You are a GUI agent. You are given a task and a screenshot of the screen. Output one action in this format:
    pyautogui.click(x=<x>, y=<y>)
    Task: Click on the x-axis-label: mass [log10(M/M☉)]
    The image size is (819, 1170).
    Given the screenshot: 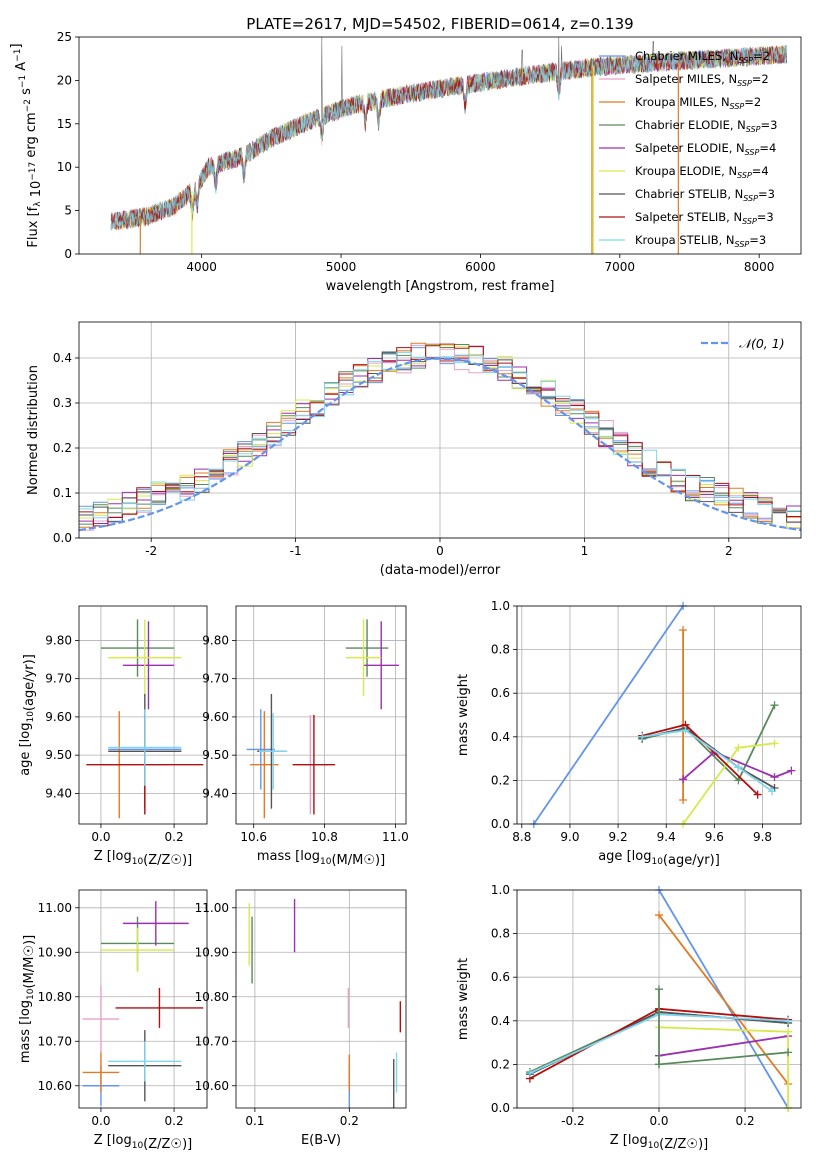 What is the action you would take?
    pyautogui.click(x=321, y=858)
    